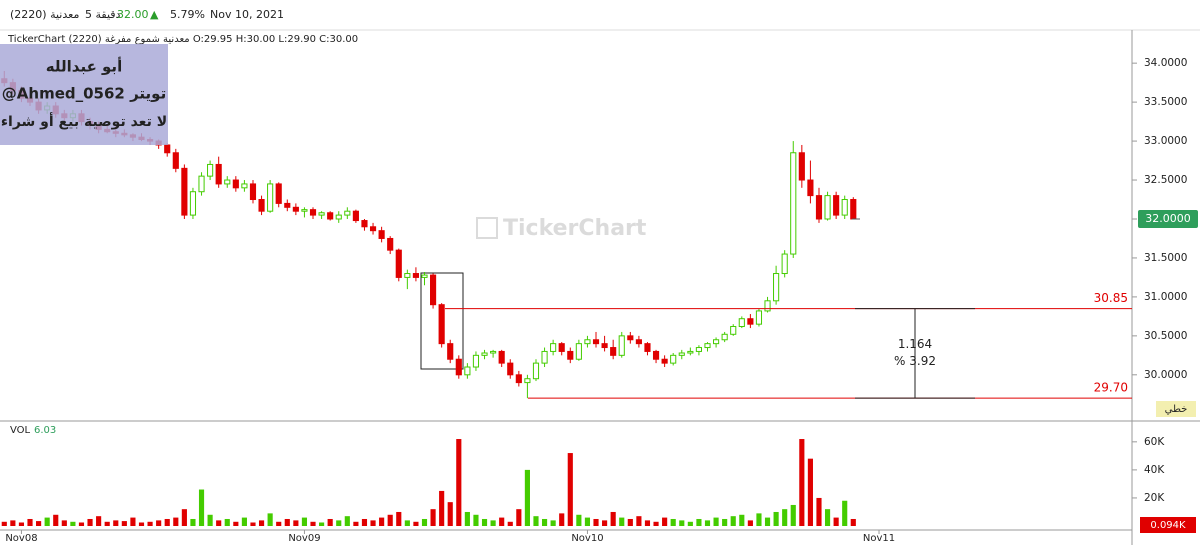 This screenshot has width=1200, height=545. What do you see at coordinates (84, 94) in the screenshot?
I see `note-line: @Ahmed_0562 تويتر` at bounding box center [84, 94].